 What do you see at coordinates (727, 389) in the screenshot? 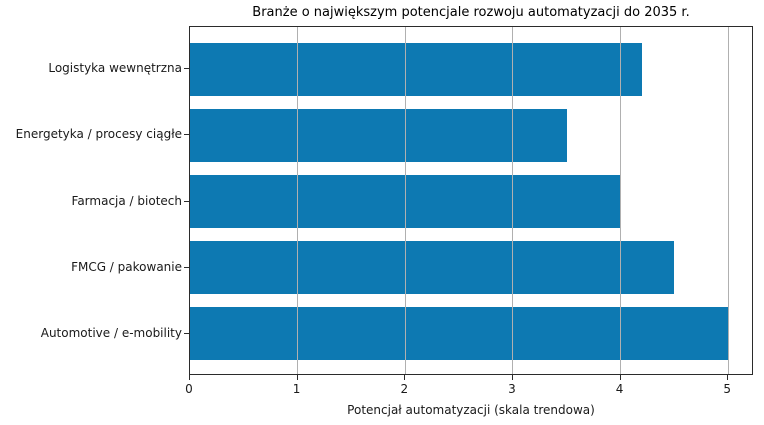
I see `x-tick-label: 5` at bounding box center [727, 389].